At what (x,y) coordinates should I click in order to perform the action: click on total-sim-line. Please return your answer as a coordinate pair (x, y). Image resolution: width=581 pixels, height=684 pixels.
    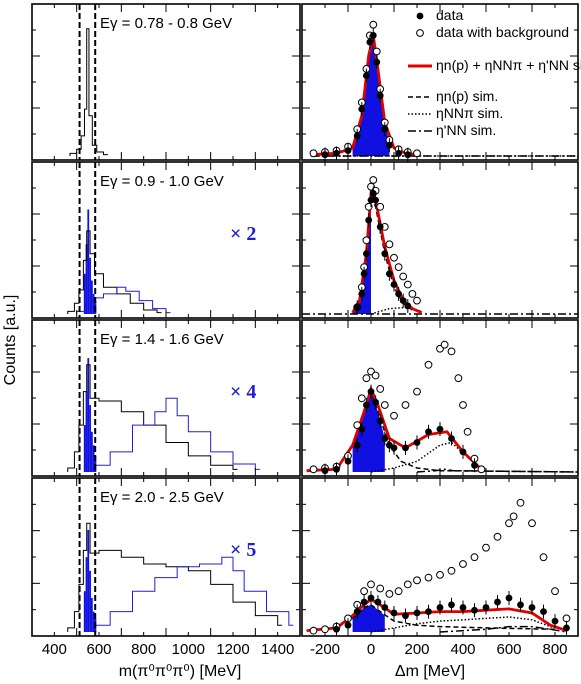
    Looking at the image, I should click on (394, 428).